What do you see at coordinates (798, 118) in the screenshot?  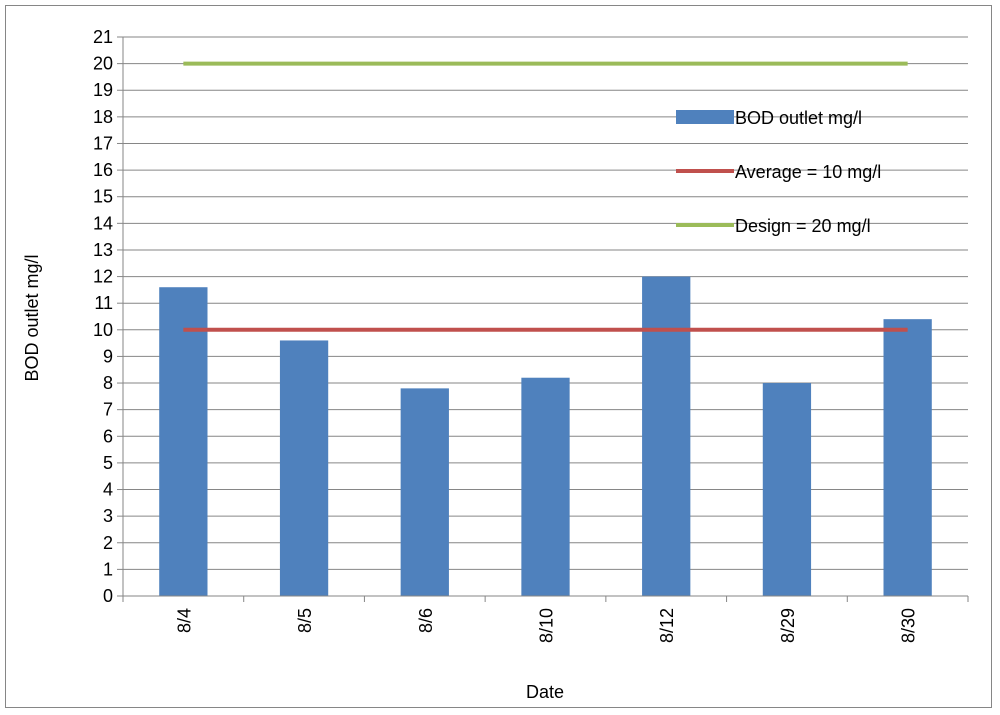 I see `legend-label: BOD outlet mg/l` at bounding box center [798, 118].